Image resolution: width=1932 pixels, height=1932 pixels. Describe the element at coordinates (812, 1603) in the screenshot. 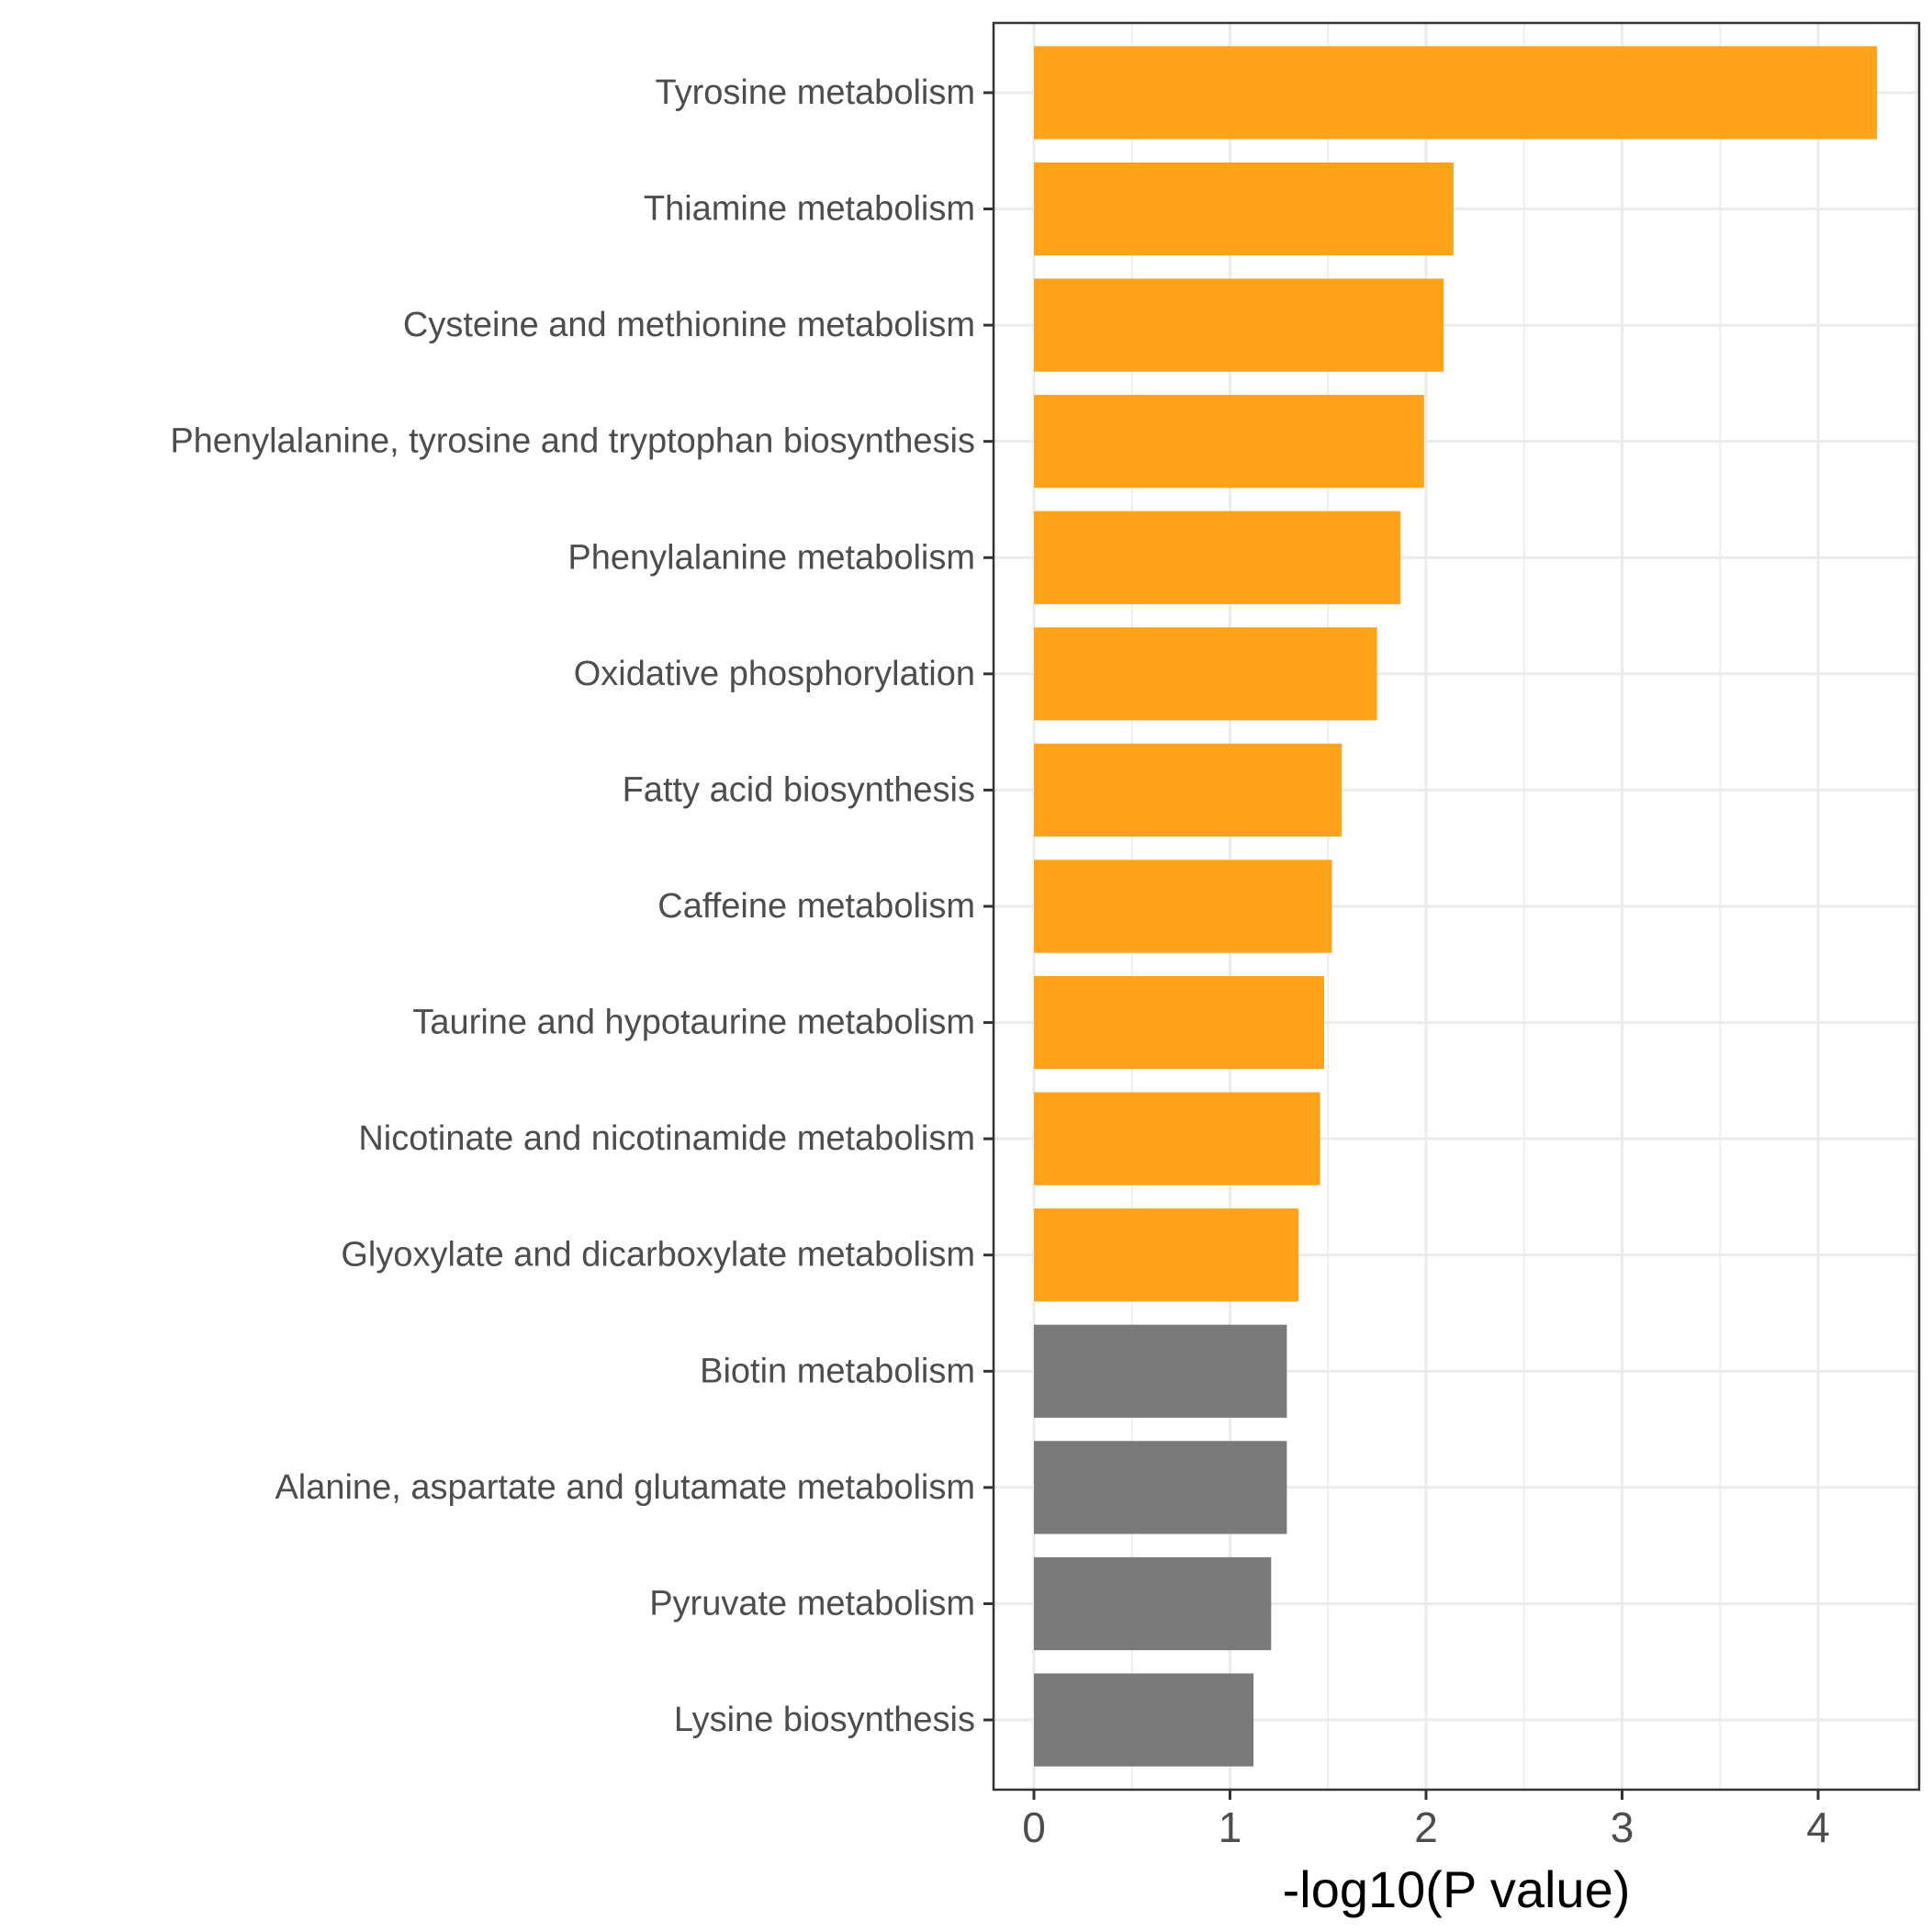

I see `category-label: Pyruvate metabolism` at that location.